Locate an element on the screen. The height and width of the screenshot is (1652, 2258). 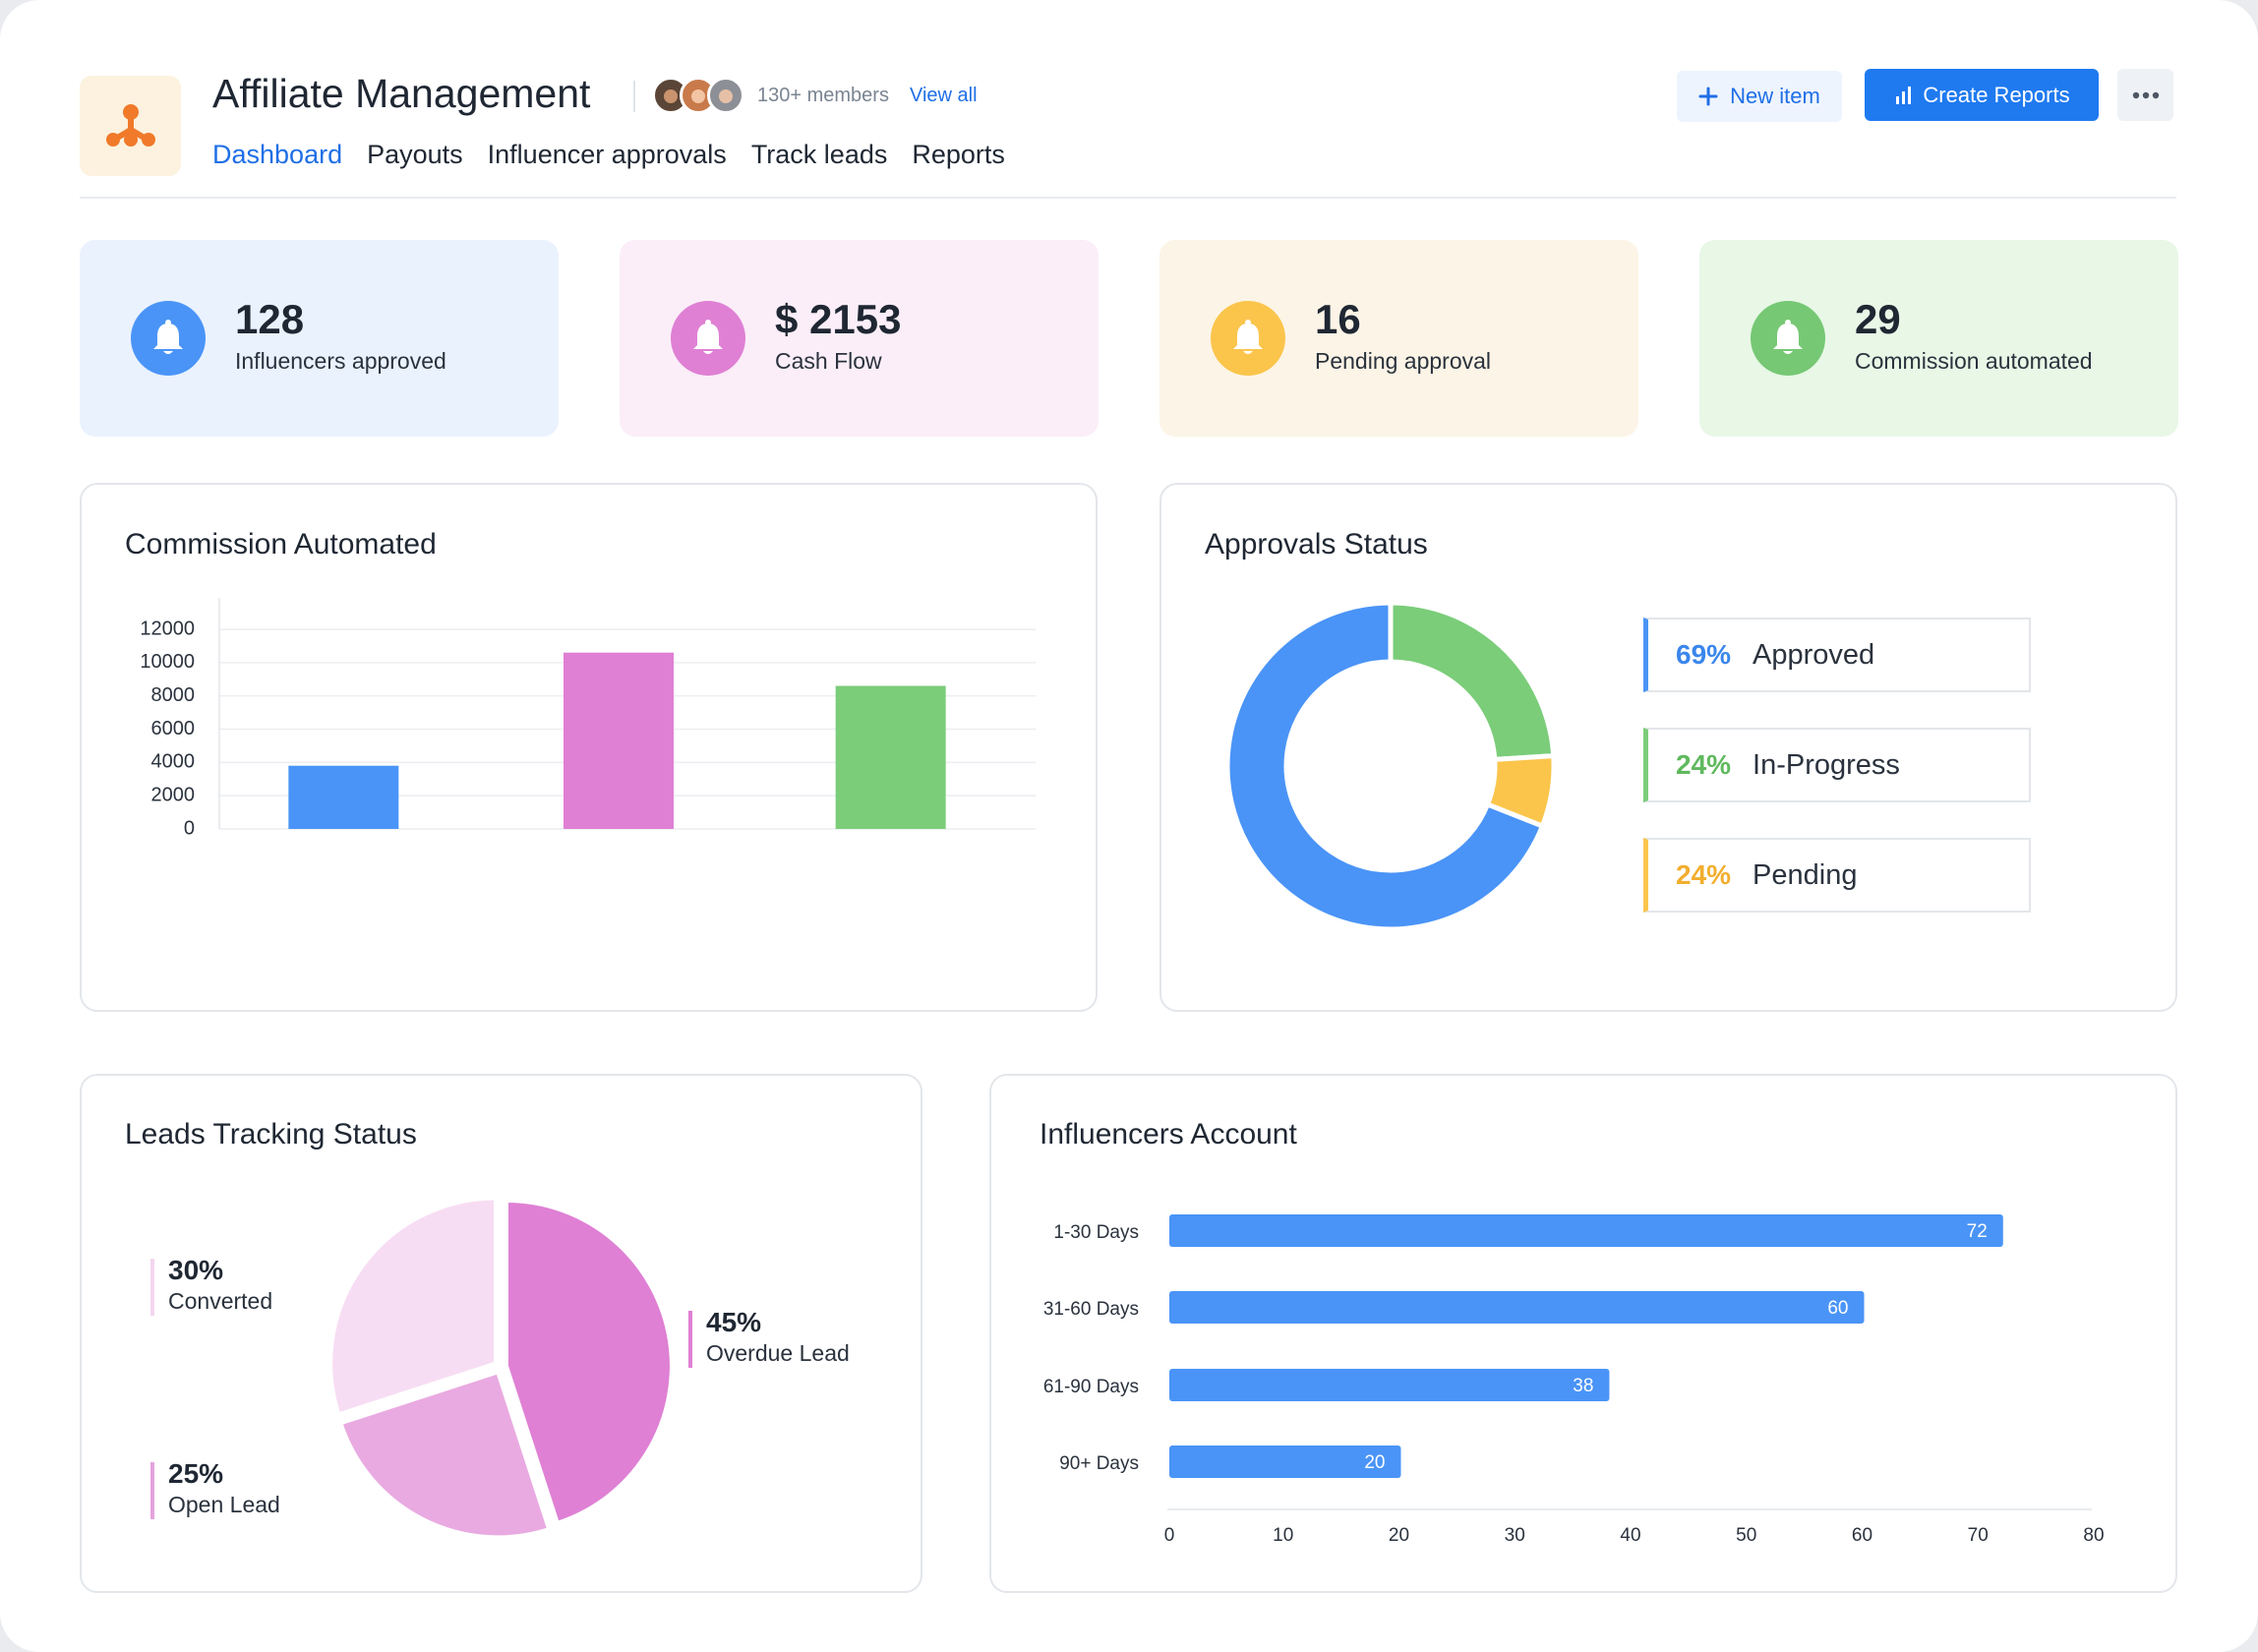
stat-value: 29 is located at coordinates (1878, 319).